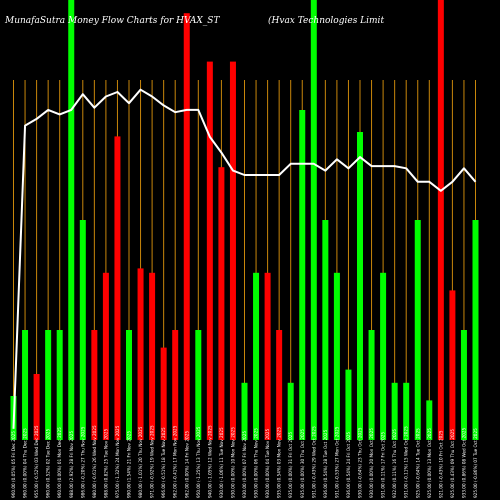 The image size is (500, 500). I want to click on x-tick-label: 950.00 (-1.25%) 13 Thu Nov 2025, so click(198, 462).